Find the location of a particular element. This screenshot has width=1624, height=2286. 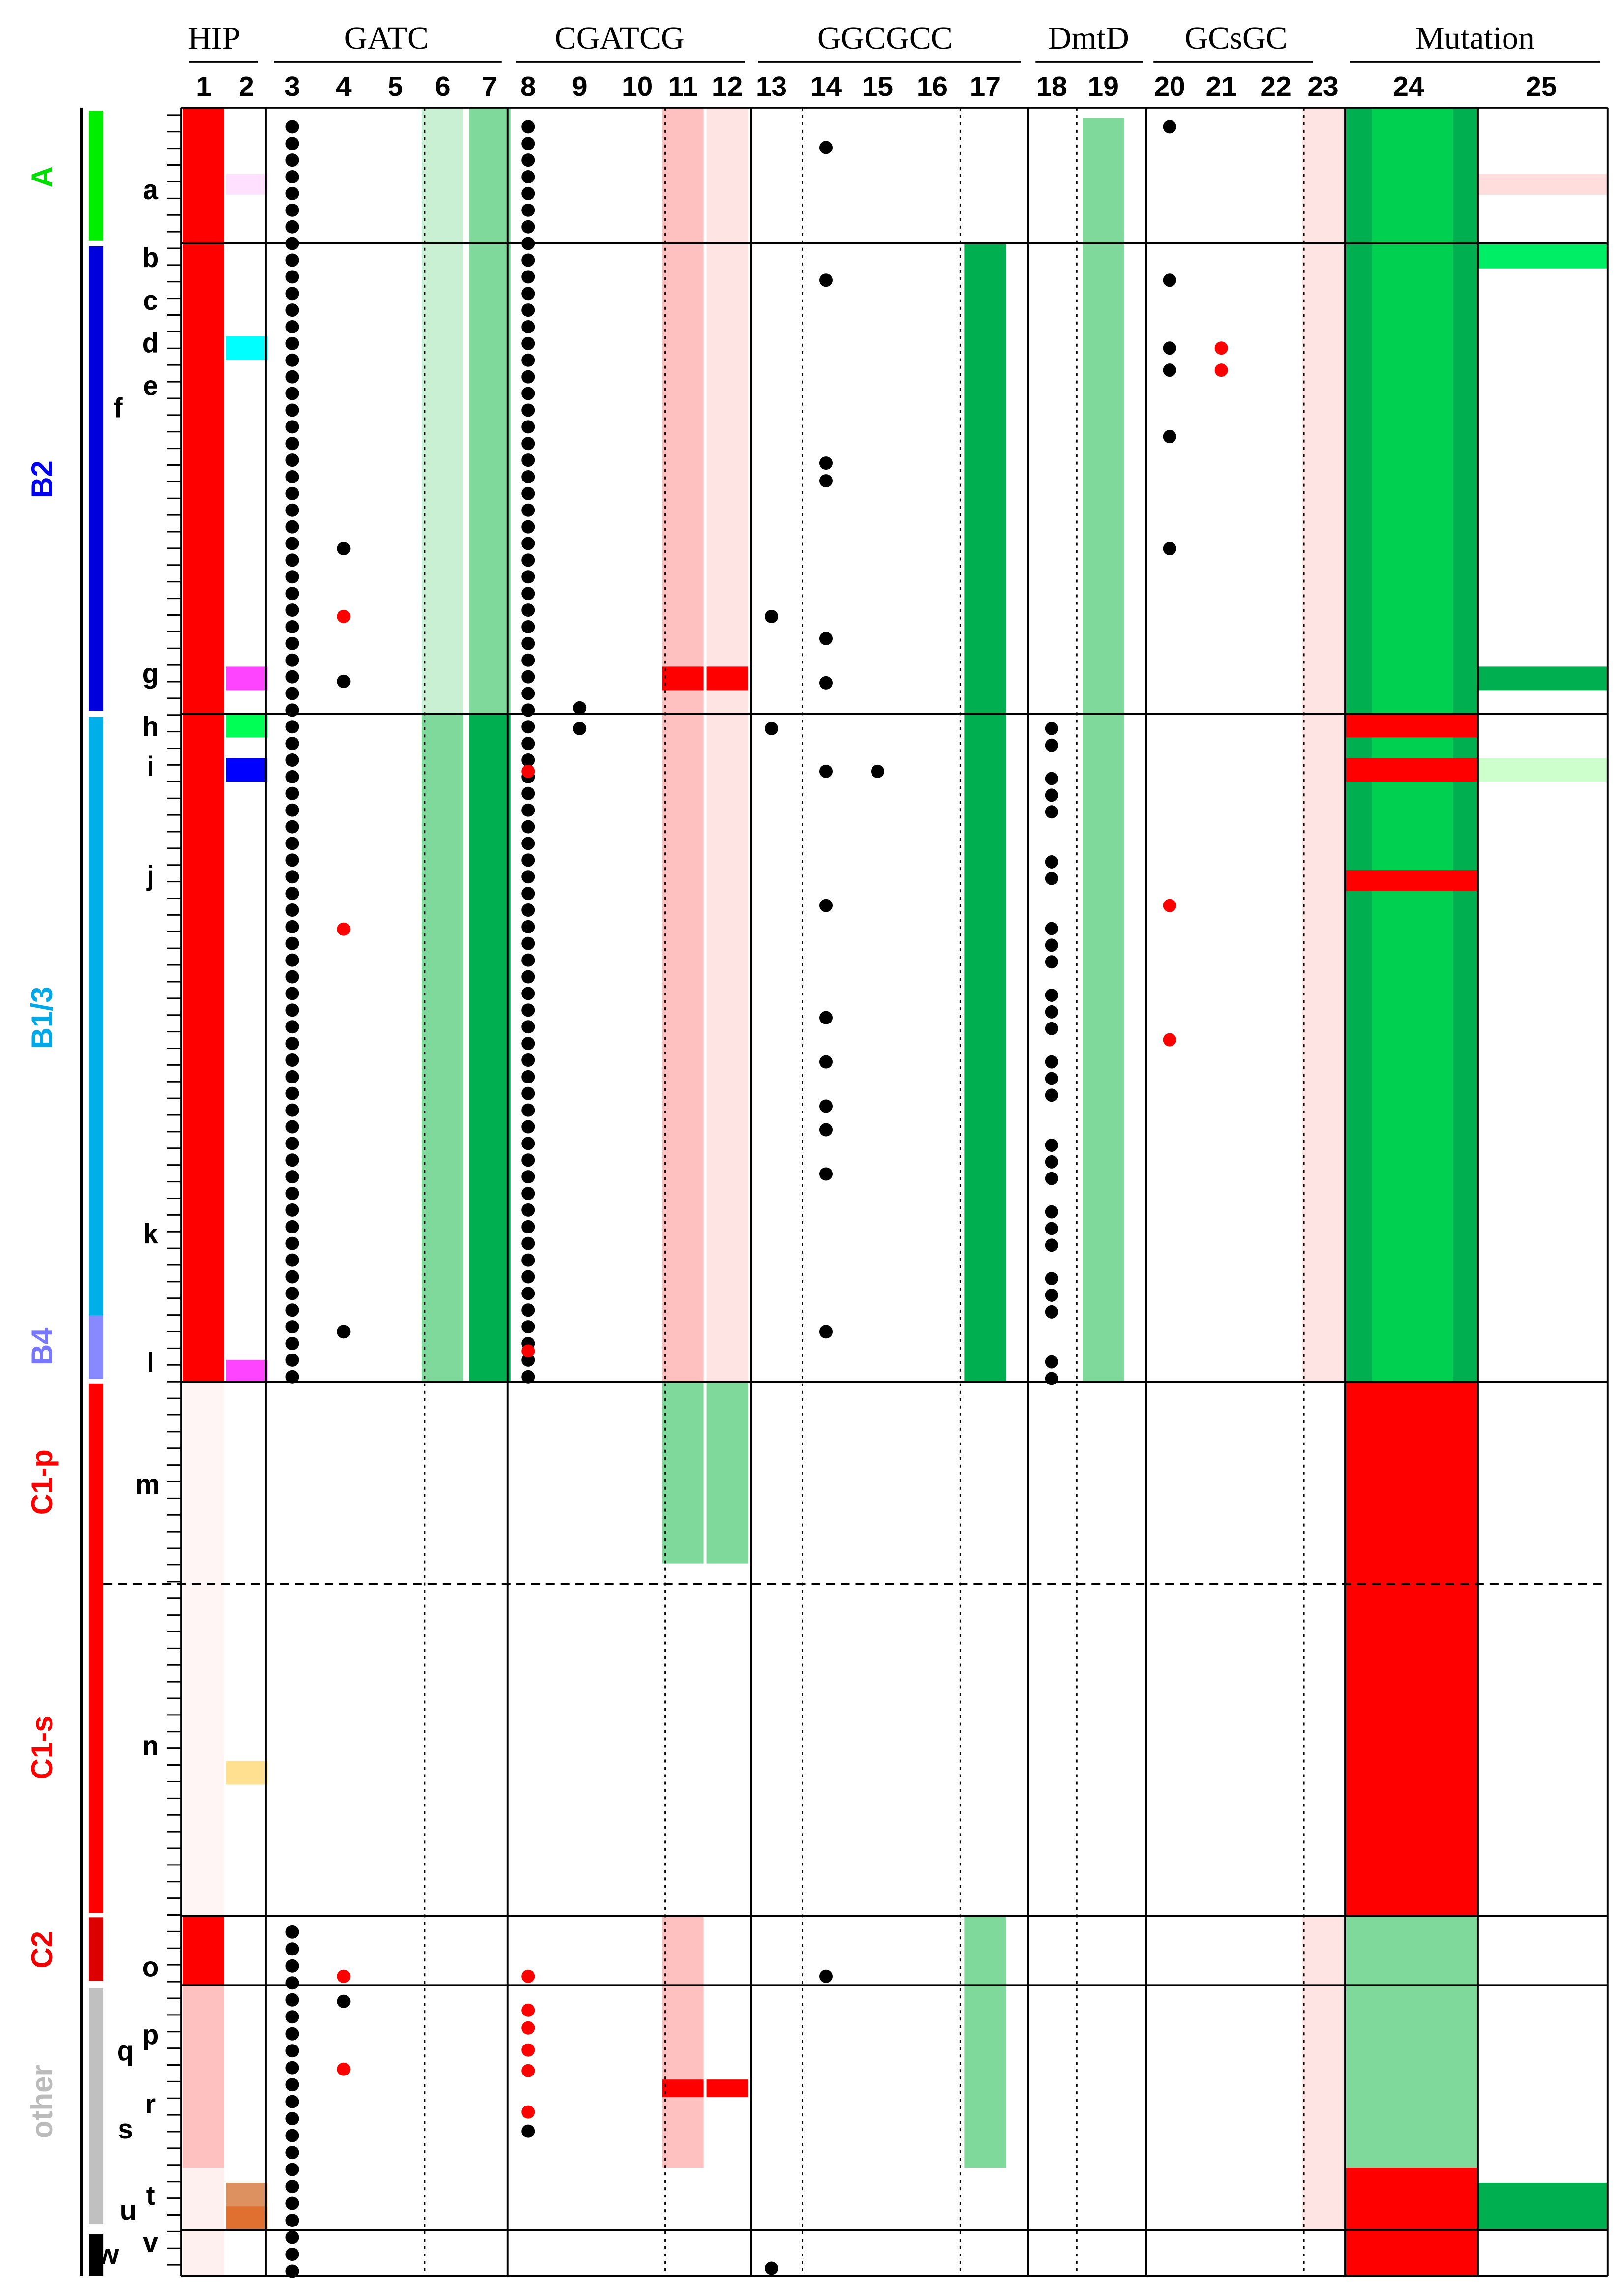

row-label: v is located at coordinates (150, 2242).